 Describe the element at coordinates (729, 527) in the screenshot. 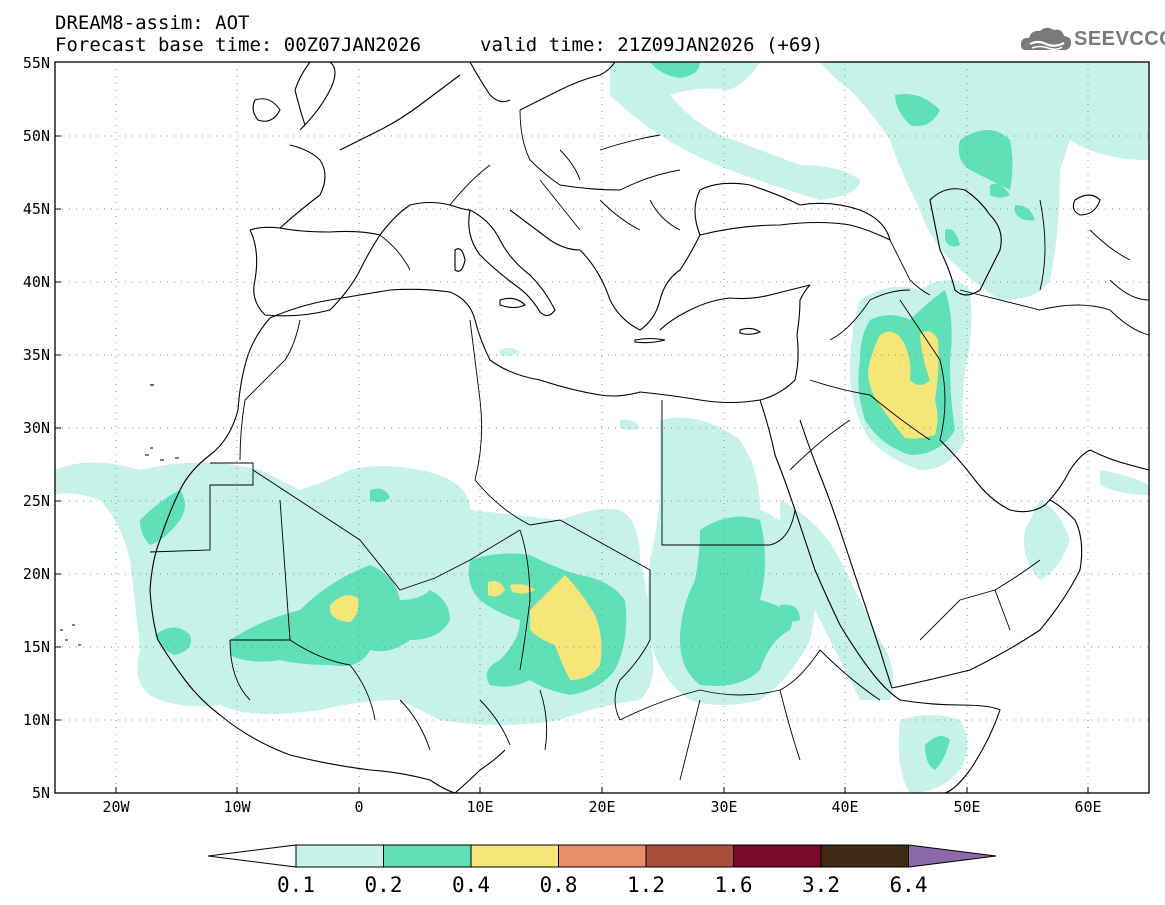

I see `egypt-sudan` at that location.